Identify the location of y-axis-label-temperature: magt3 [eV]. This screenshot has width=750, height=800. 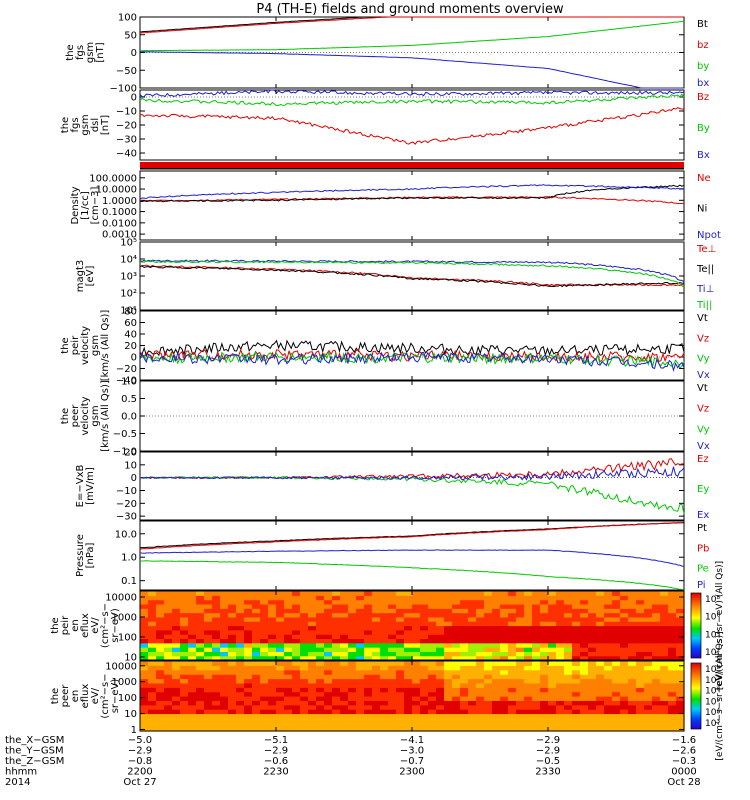
(85, 276).